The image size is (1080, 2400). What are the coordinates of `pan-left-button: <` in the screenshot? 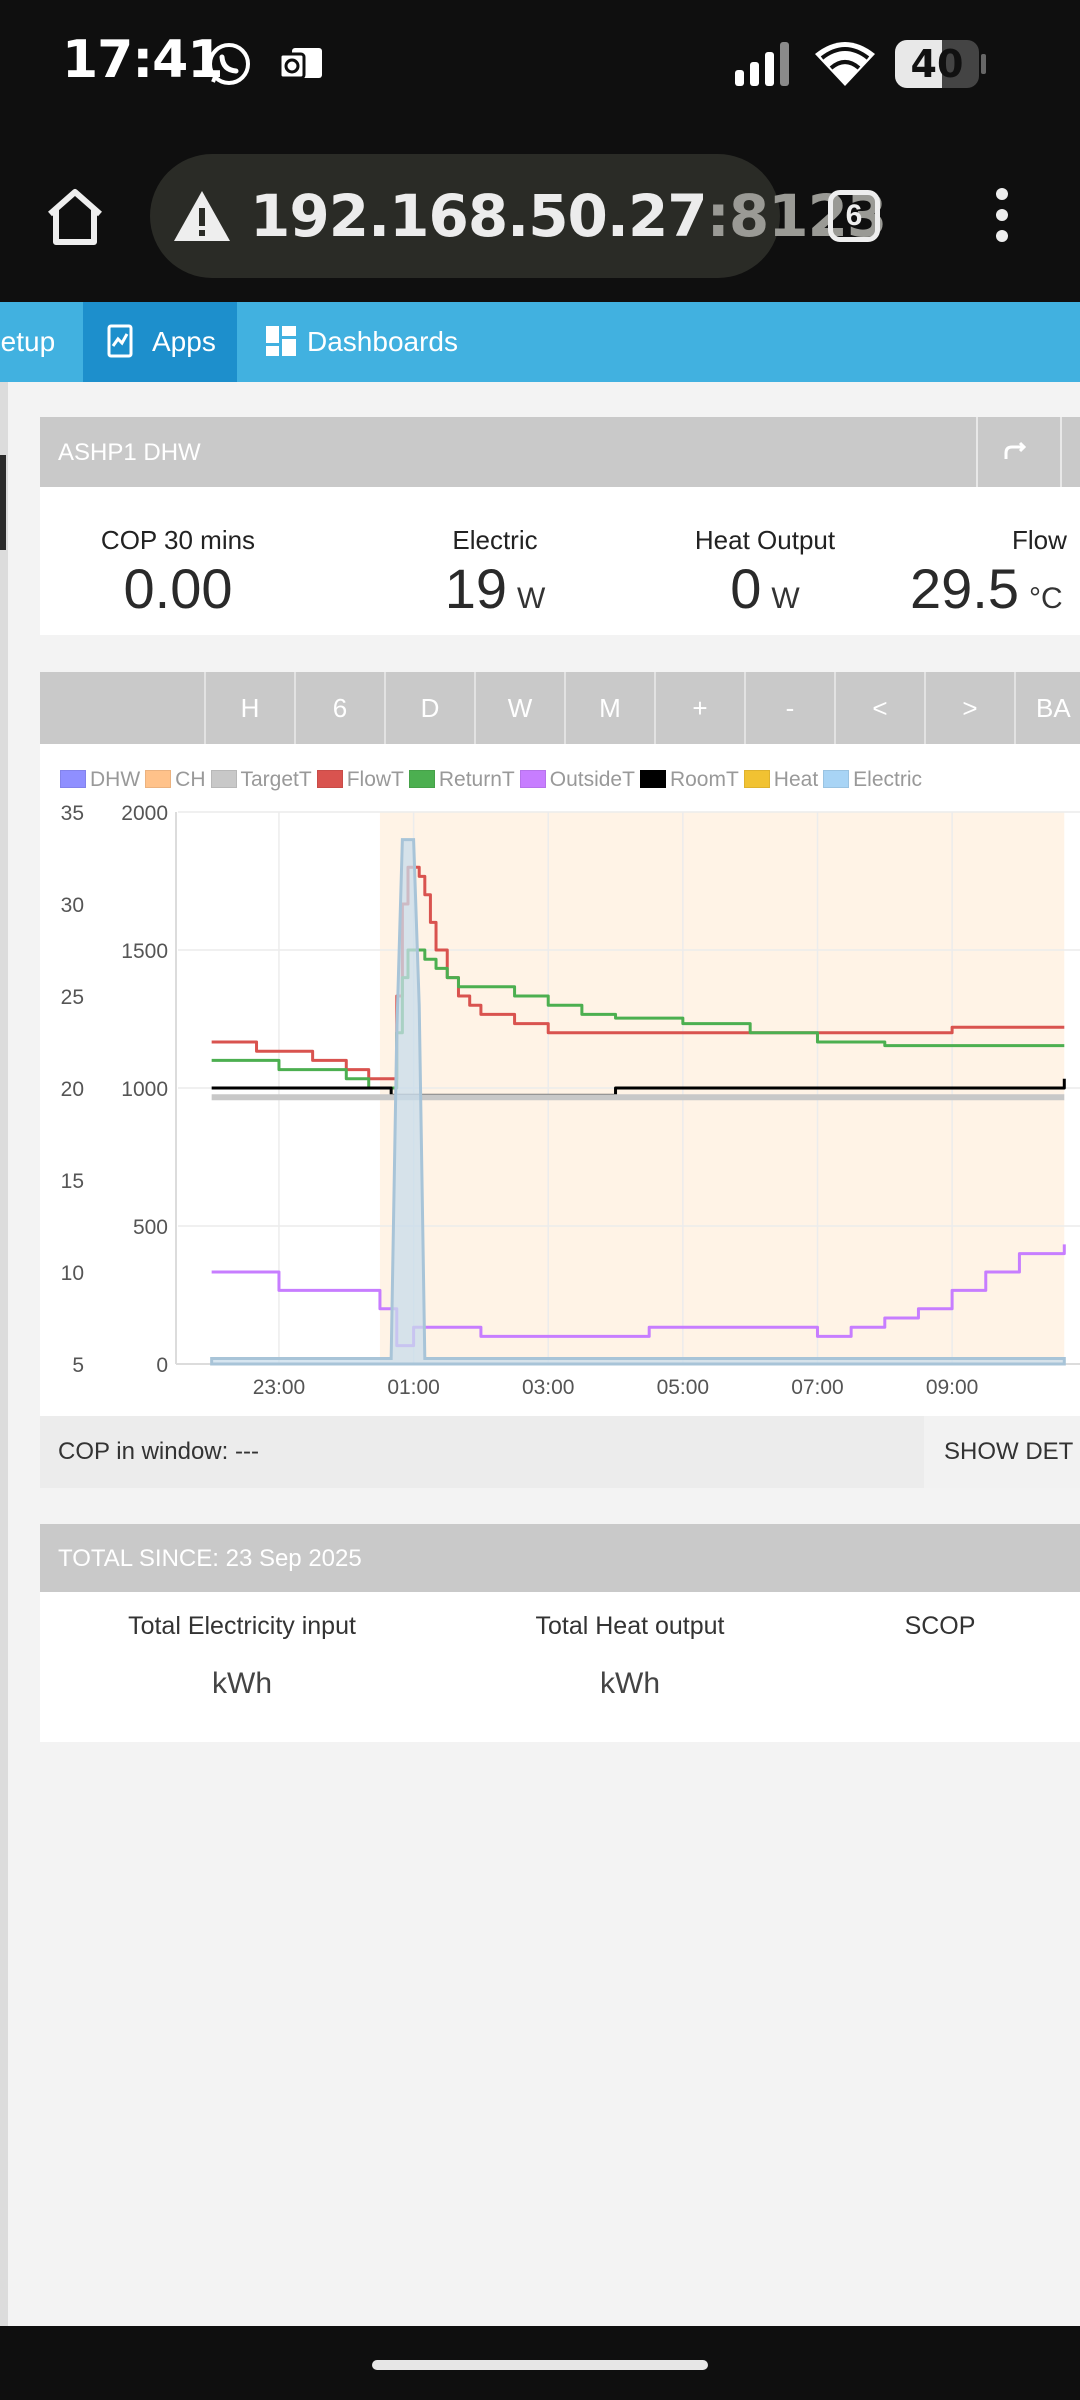 It's located at (879, 708).